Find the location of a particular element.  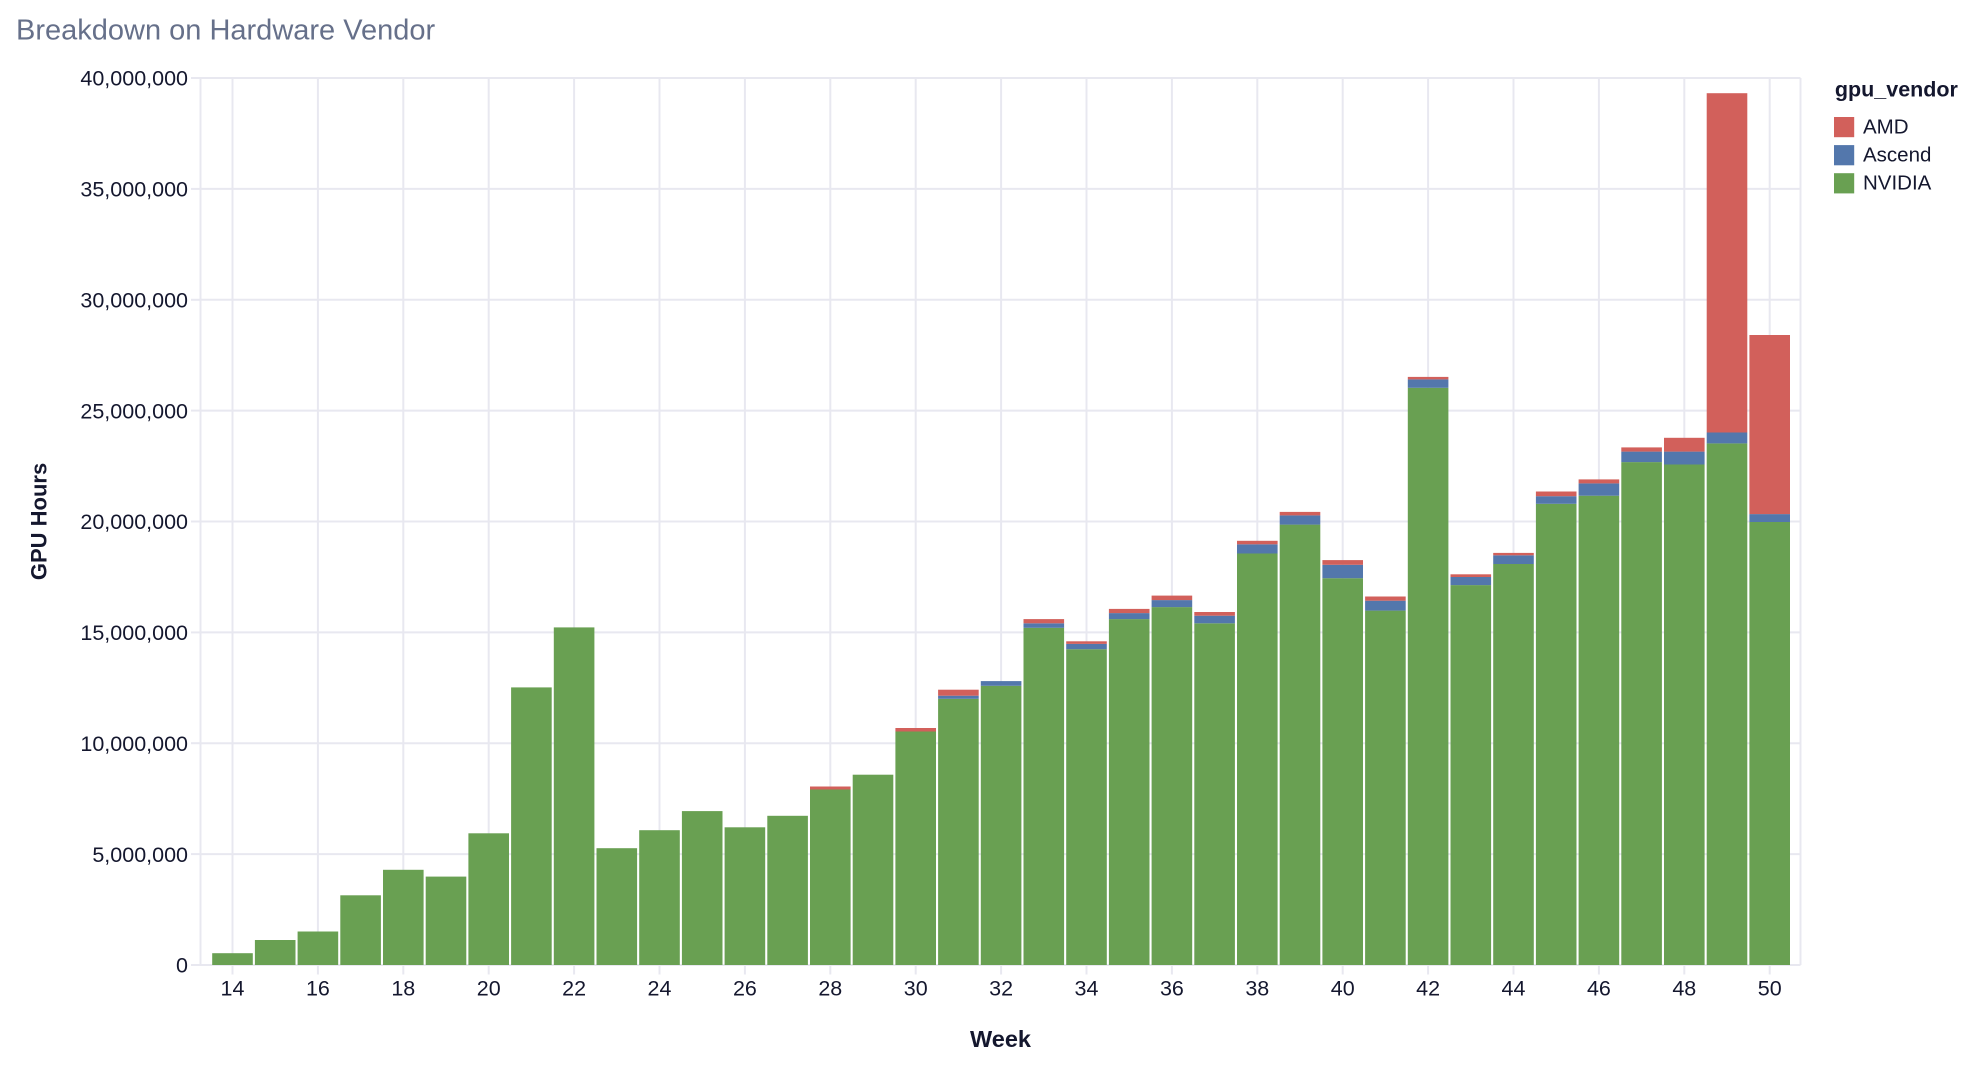

svg-text: 40 is located at coordinates (1343, 988).